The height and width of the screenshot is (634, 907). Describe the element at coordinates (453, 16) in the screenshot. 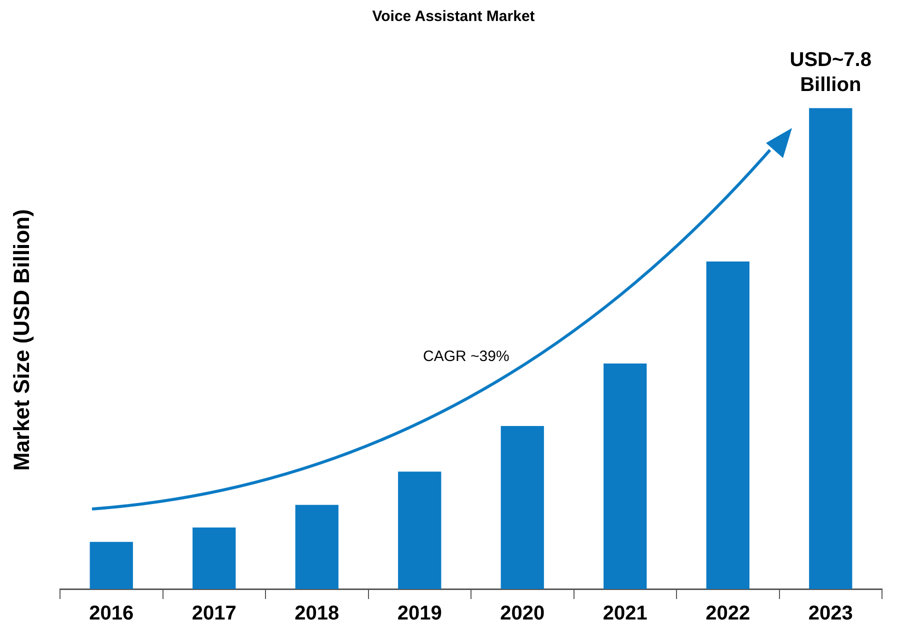

I see `chart-title: Voice Assistant Market` at that location.